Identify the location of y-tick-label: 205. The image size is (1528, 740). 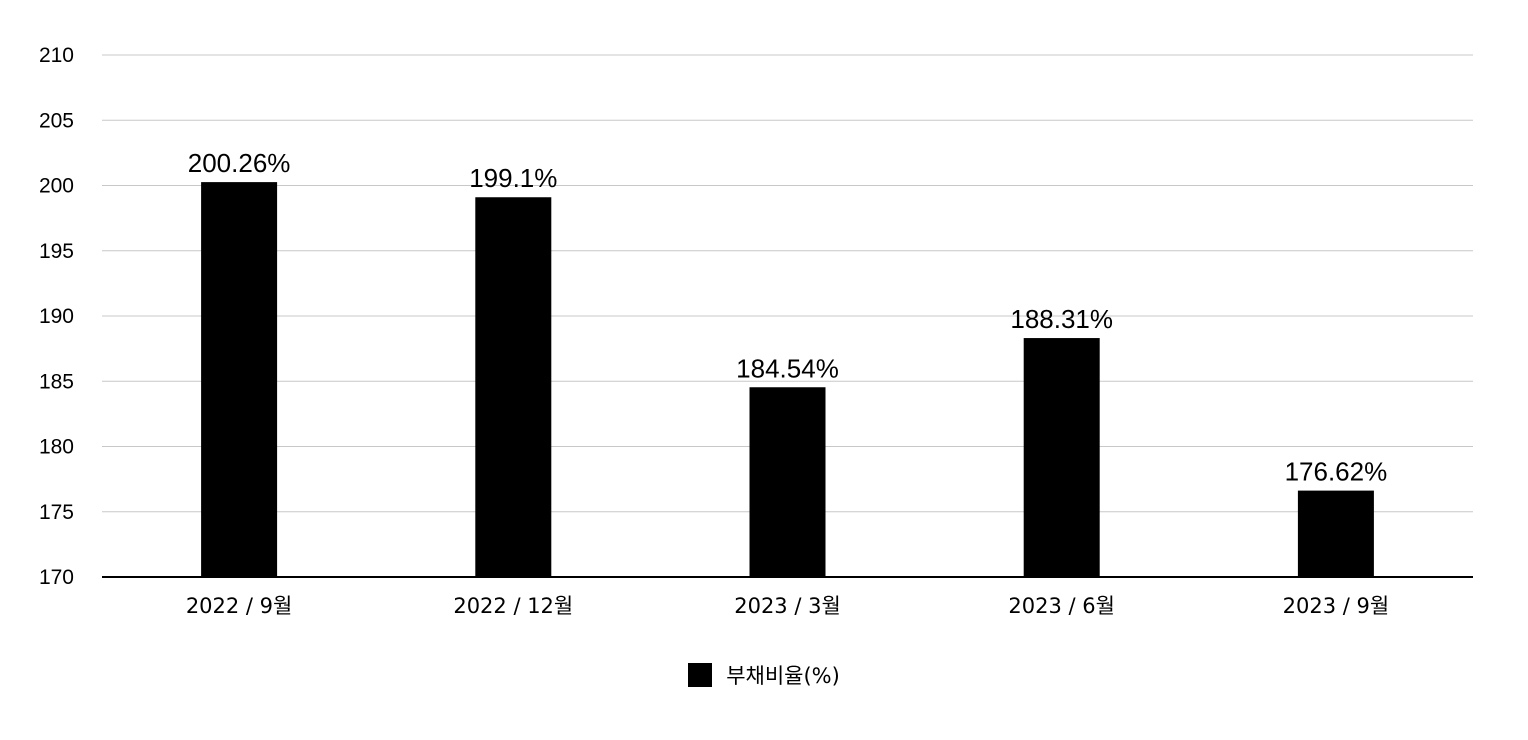
(56, 120).